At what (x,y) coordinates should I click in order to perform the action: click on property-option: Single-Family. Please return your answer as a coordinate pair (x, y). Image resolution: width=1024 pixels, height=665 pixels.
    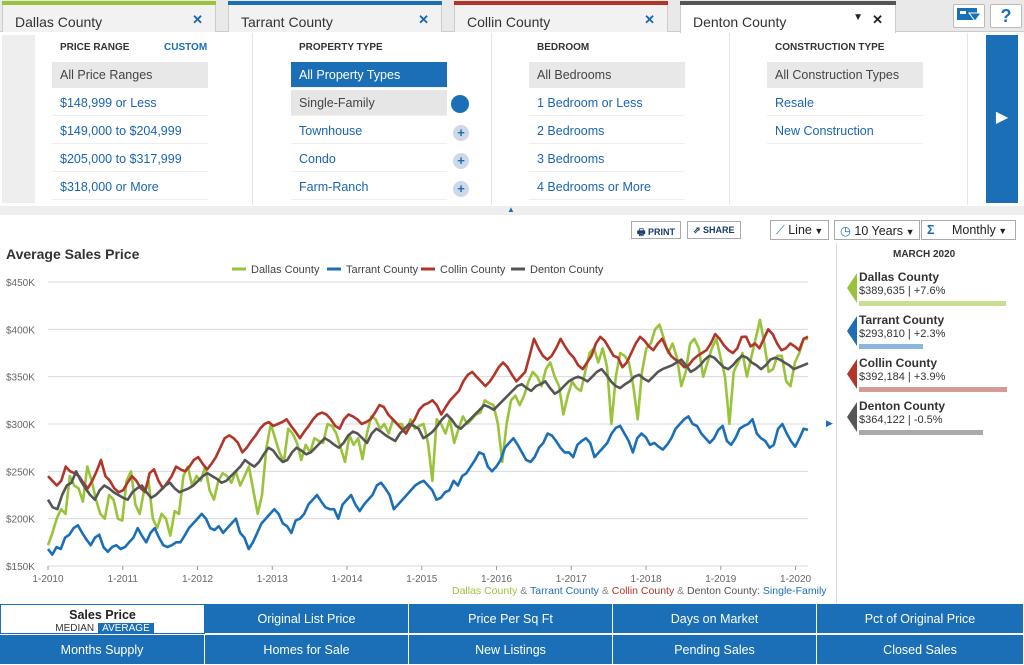
    Looking at the image, I should click on (369, 103).